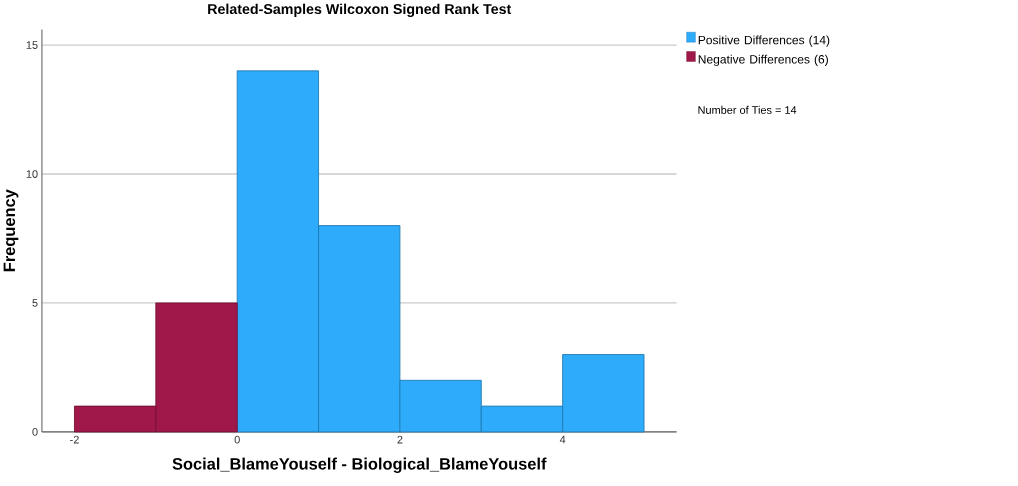 The height and width of the screenshot is (486, 1018). What do you see at coordinates (35, 431) in the screenshot?
I see `y-tick-label: 0` at bounding box center [35, 431].